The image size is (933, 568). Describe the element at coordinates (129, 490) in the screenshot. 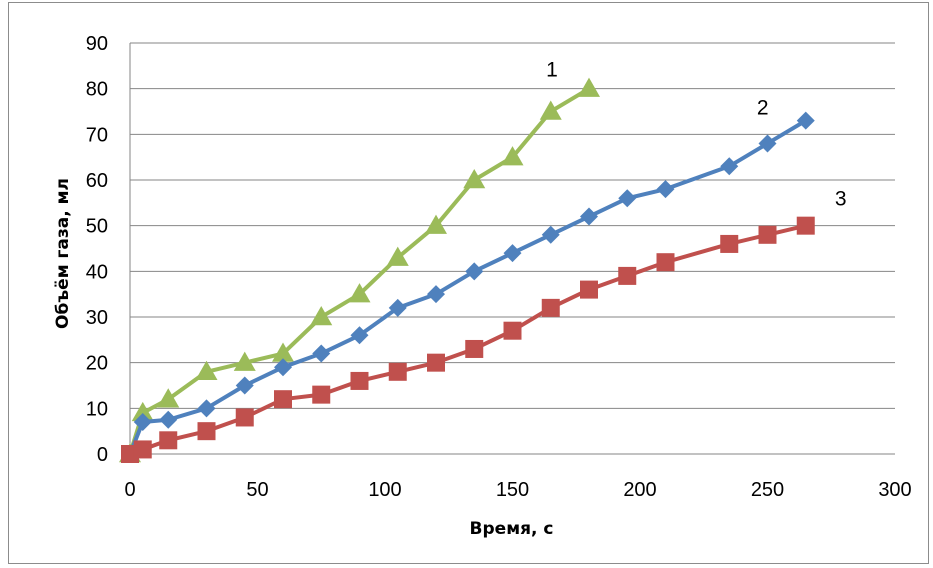

I see `x-tick-label: 0` at that location.